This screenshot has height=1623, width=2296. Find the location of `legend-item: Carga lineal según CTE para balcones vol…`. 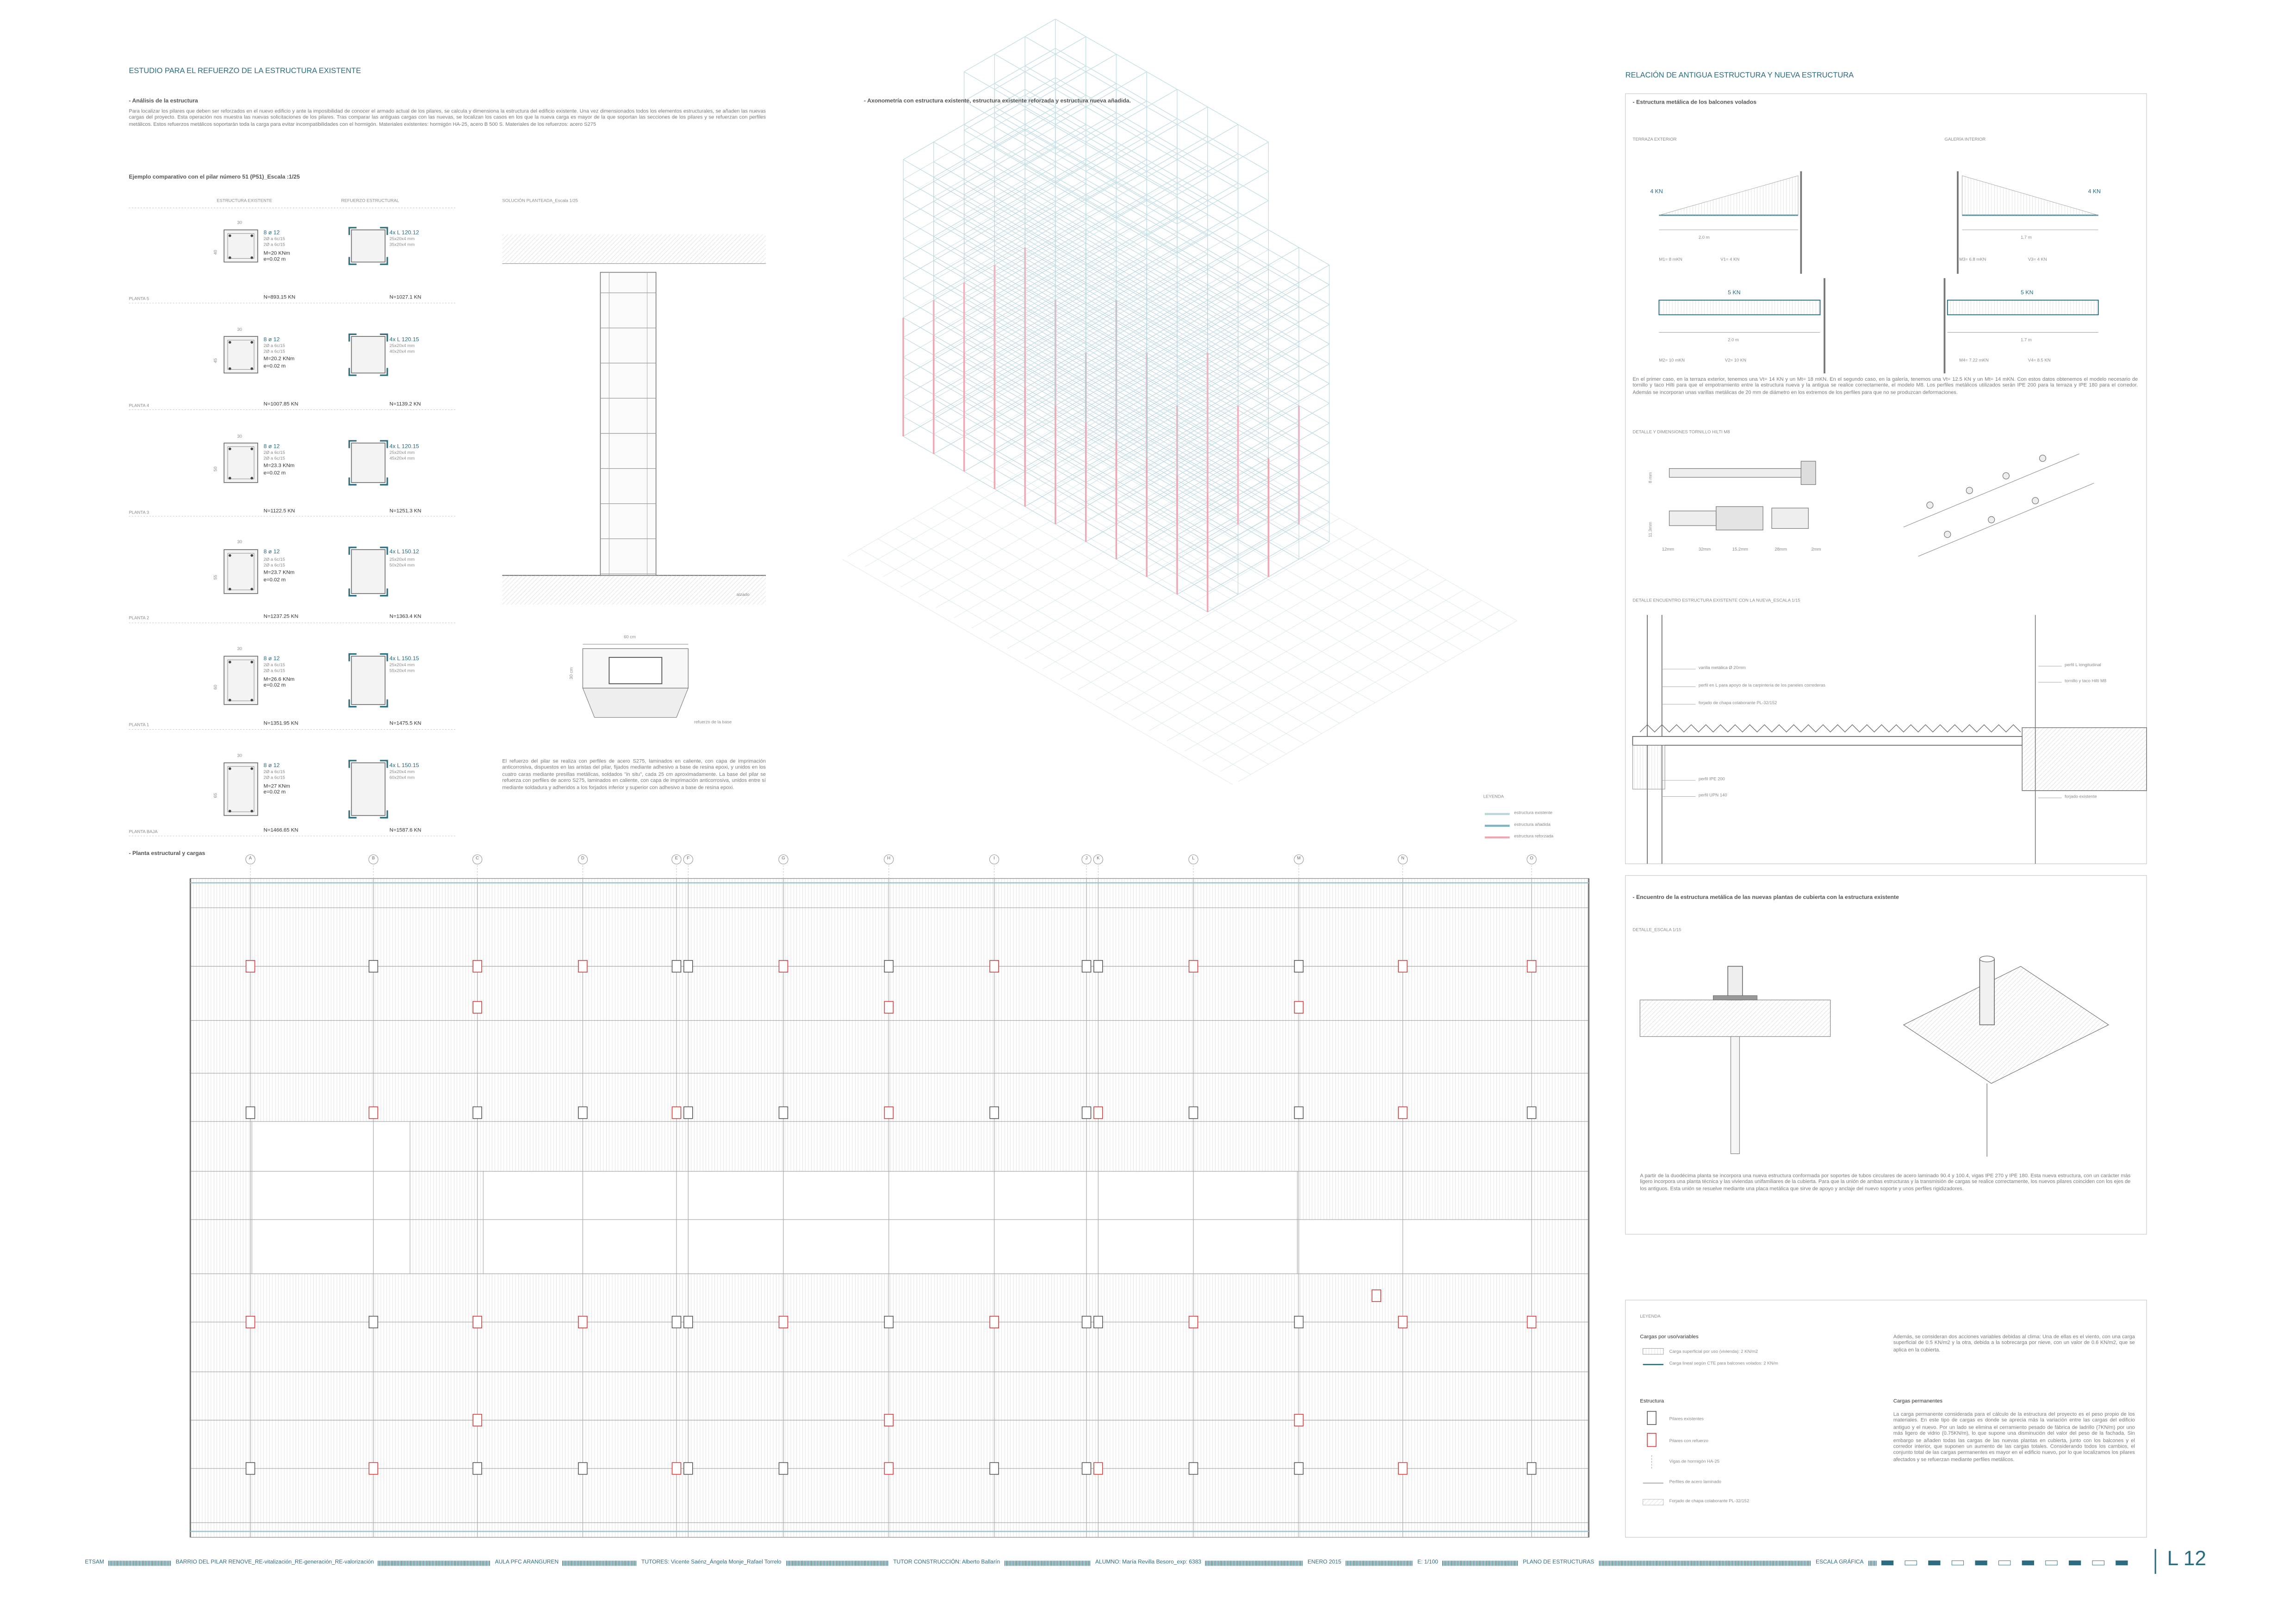

legend-item: Carga lineal según CTE para balcones vol… is located at coordinates (1724, 1363).